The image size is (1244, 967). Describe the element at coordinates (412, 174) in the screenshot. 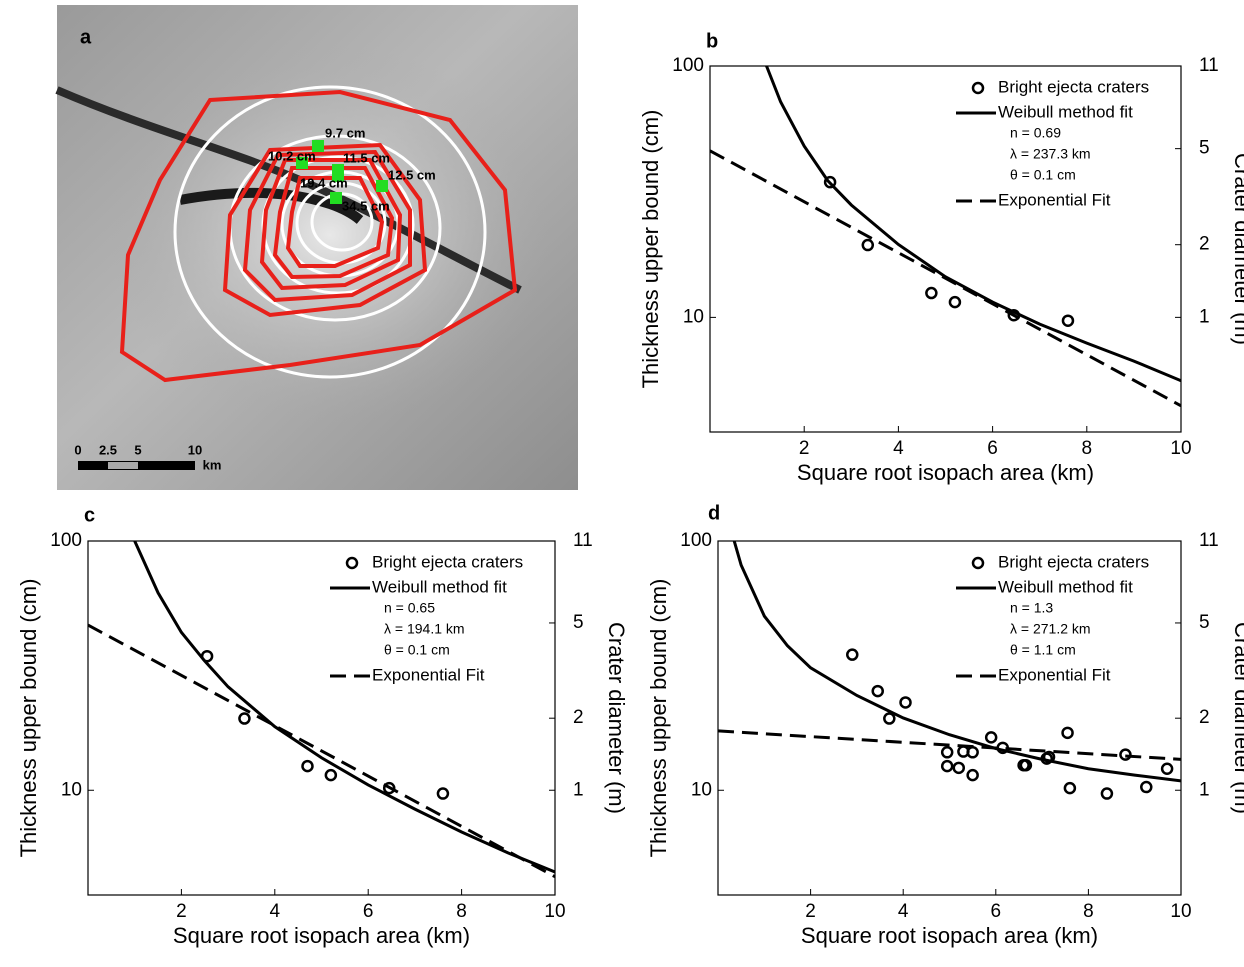

I see `isopach-label: 12.5 cm` at that location.